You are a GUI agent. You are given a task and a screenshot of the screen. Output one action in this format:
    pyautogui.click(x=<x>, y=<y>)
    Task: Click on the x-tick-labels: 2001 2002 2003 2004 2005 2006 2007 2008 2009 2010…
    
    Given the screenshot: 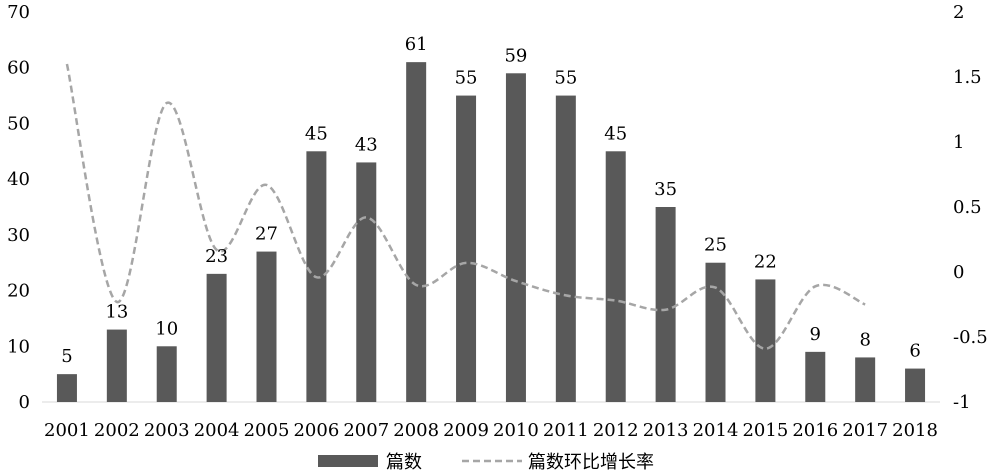 What is the action you would take?
    pyautogui.click(x=491, y=430)
    